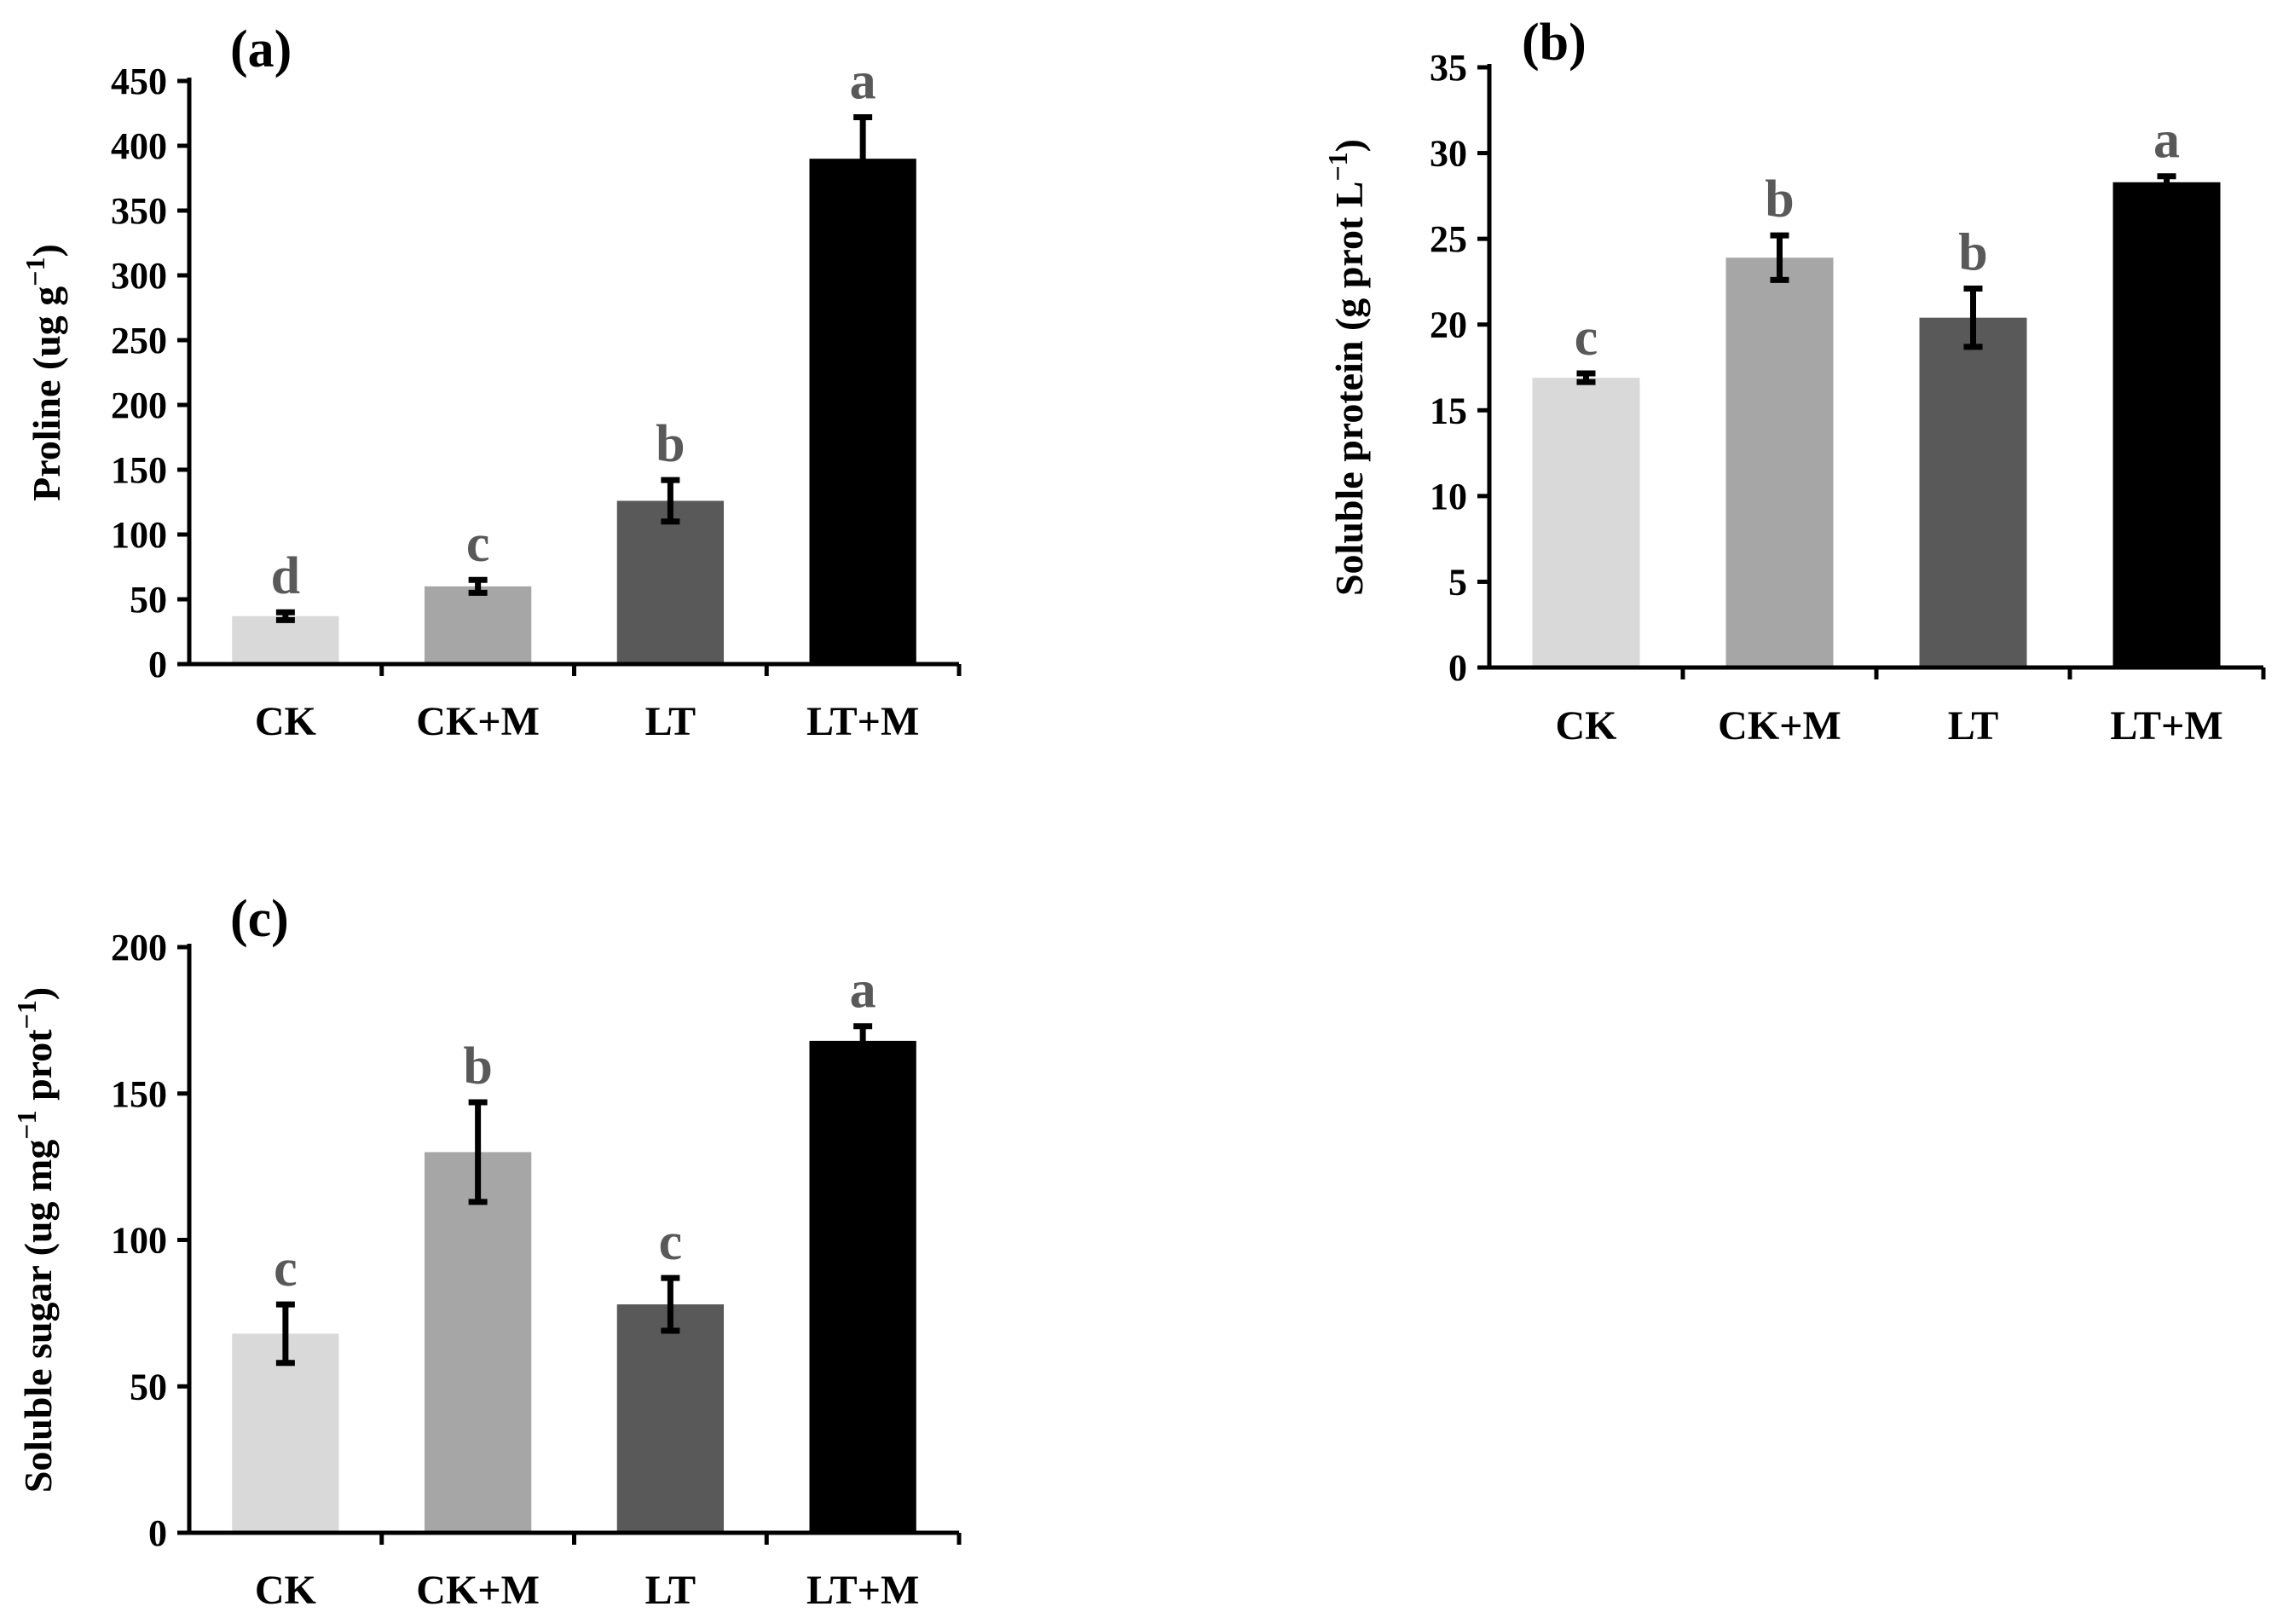 The width and height of the screenshot is (2283, 1624). I want to click on panel-label: (c), so click(259, 919).